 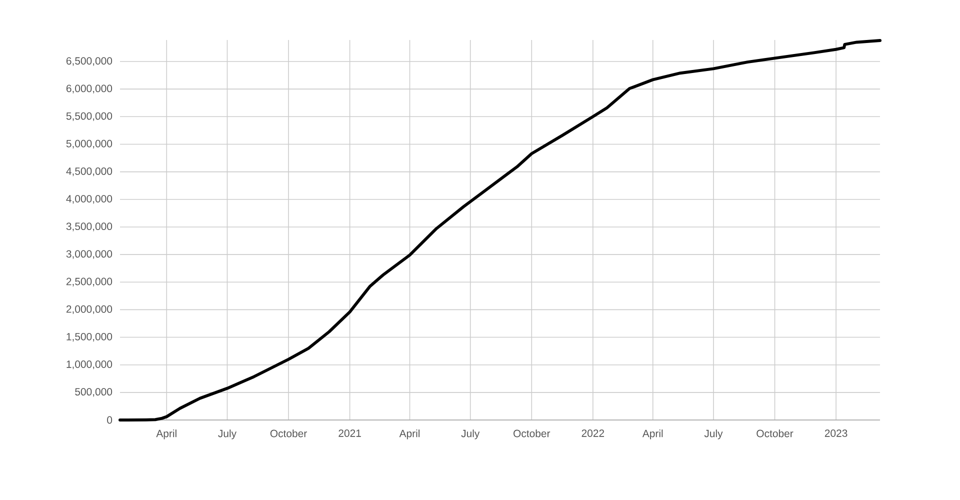 I want to click on y-tick-label: 2,500,000, so click(x=89, y=282).